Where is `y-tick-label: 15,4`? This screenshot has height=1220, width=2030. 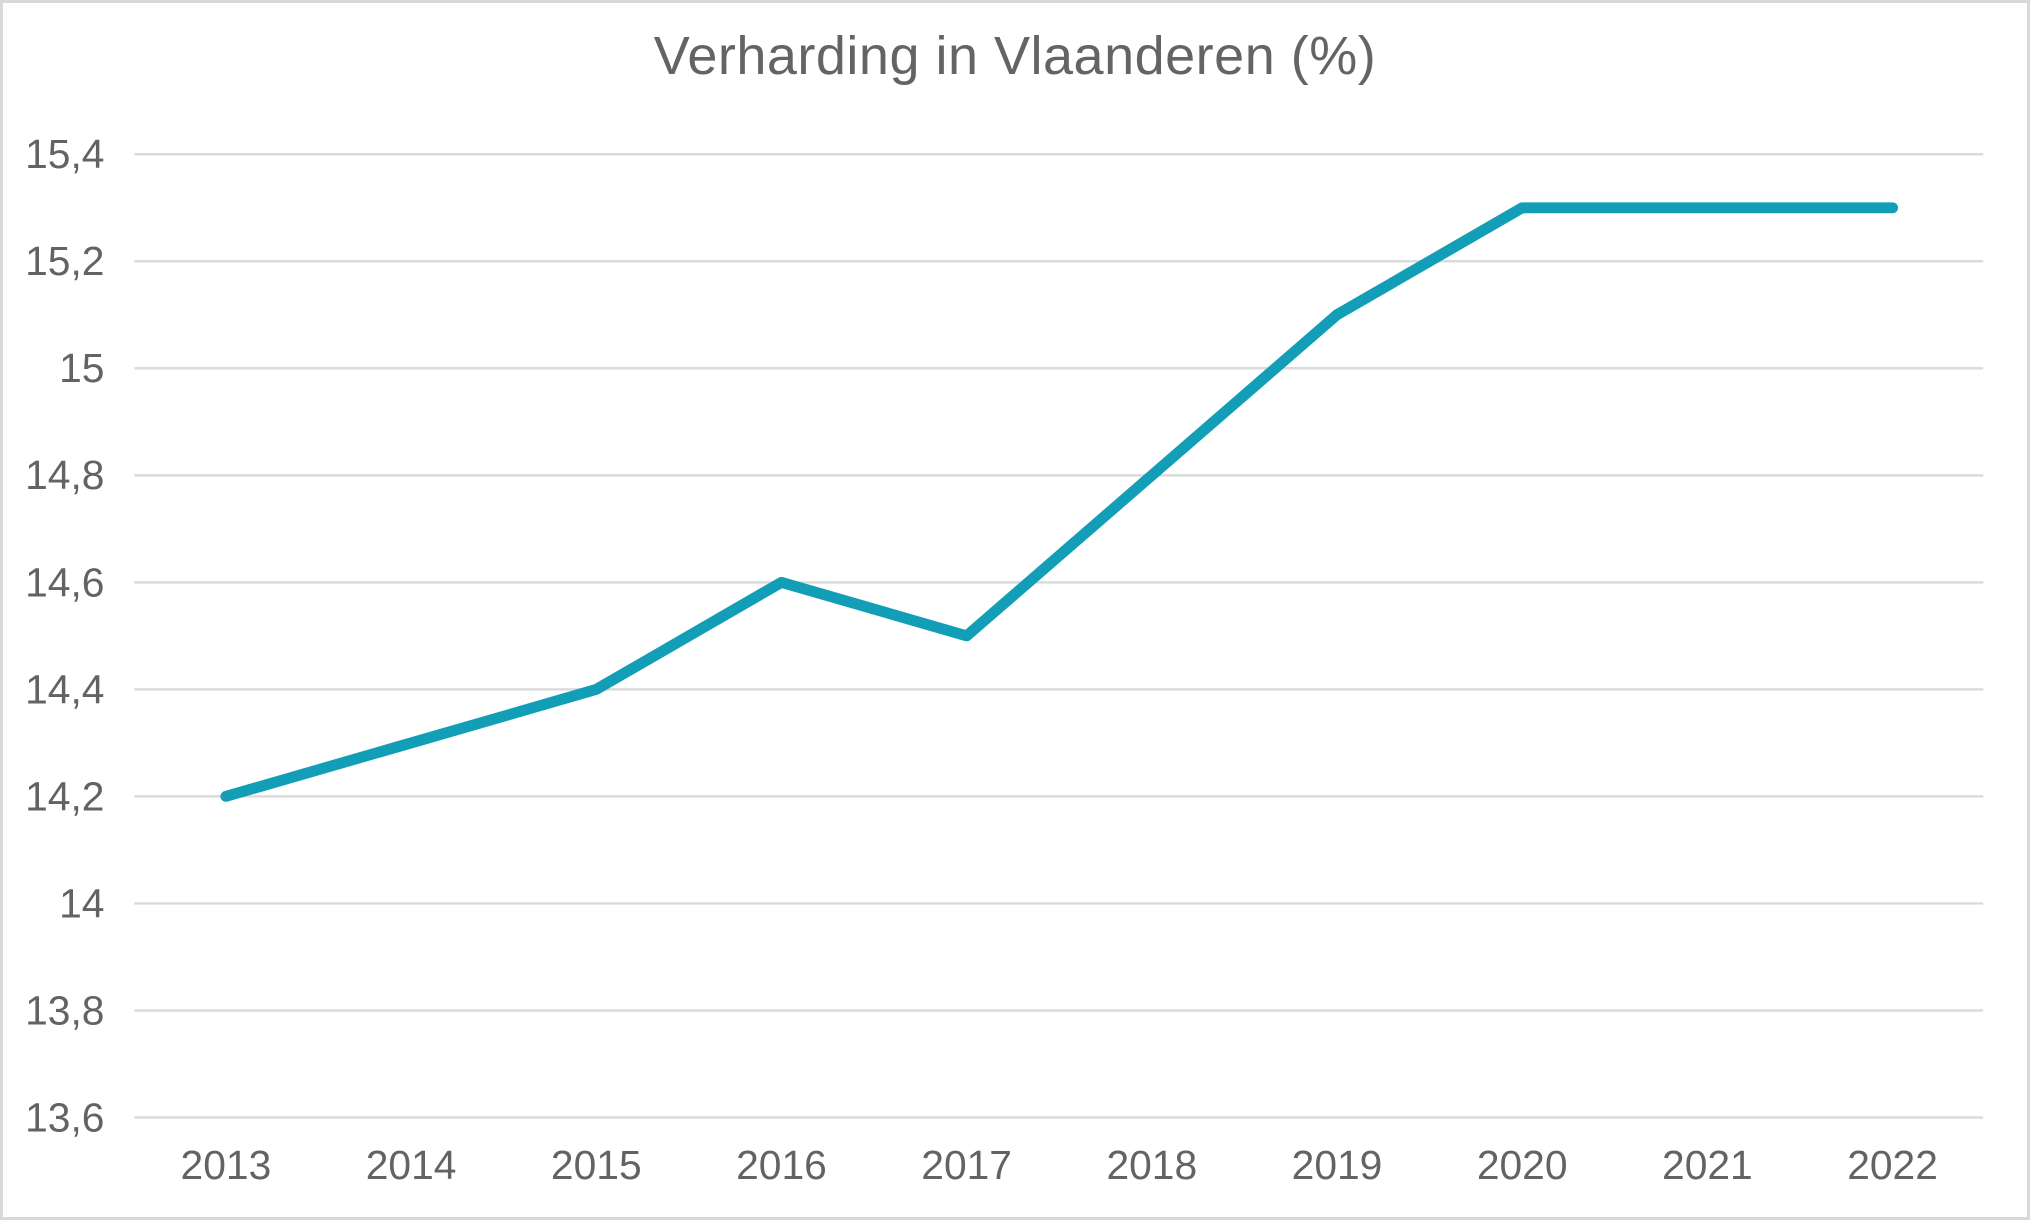
y-tick-label: 15,4 is located at coordinates (64, 154).